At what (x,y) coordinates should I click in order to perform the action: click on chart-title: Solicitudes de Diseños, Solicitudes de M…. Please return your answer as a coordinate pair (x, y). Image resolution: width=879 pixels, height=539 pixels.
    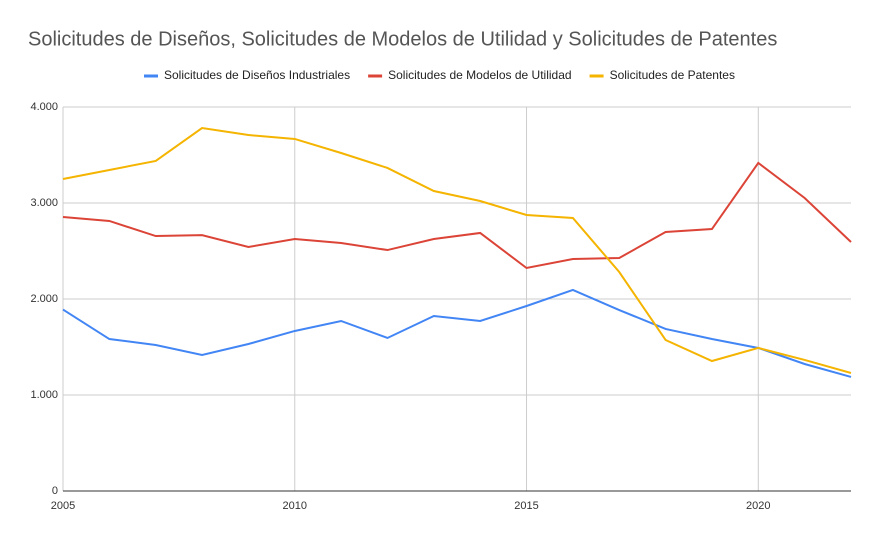
    Looking at the image, I should click on (402, 39).